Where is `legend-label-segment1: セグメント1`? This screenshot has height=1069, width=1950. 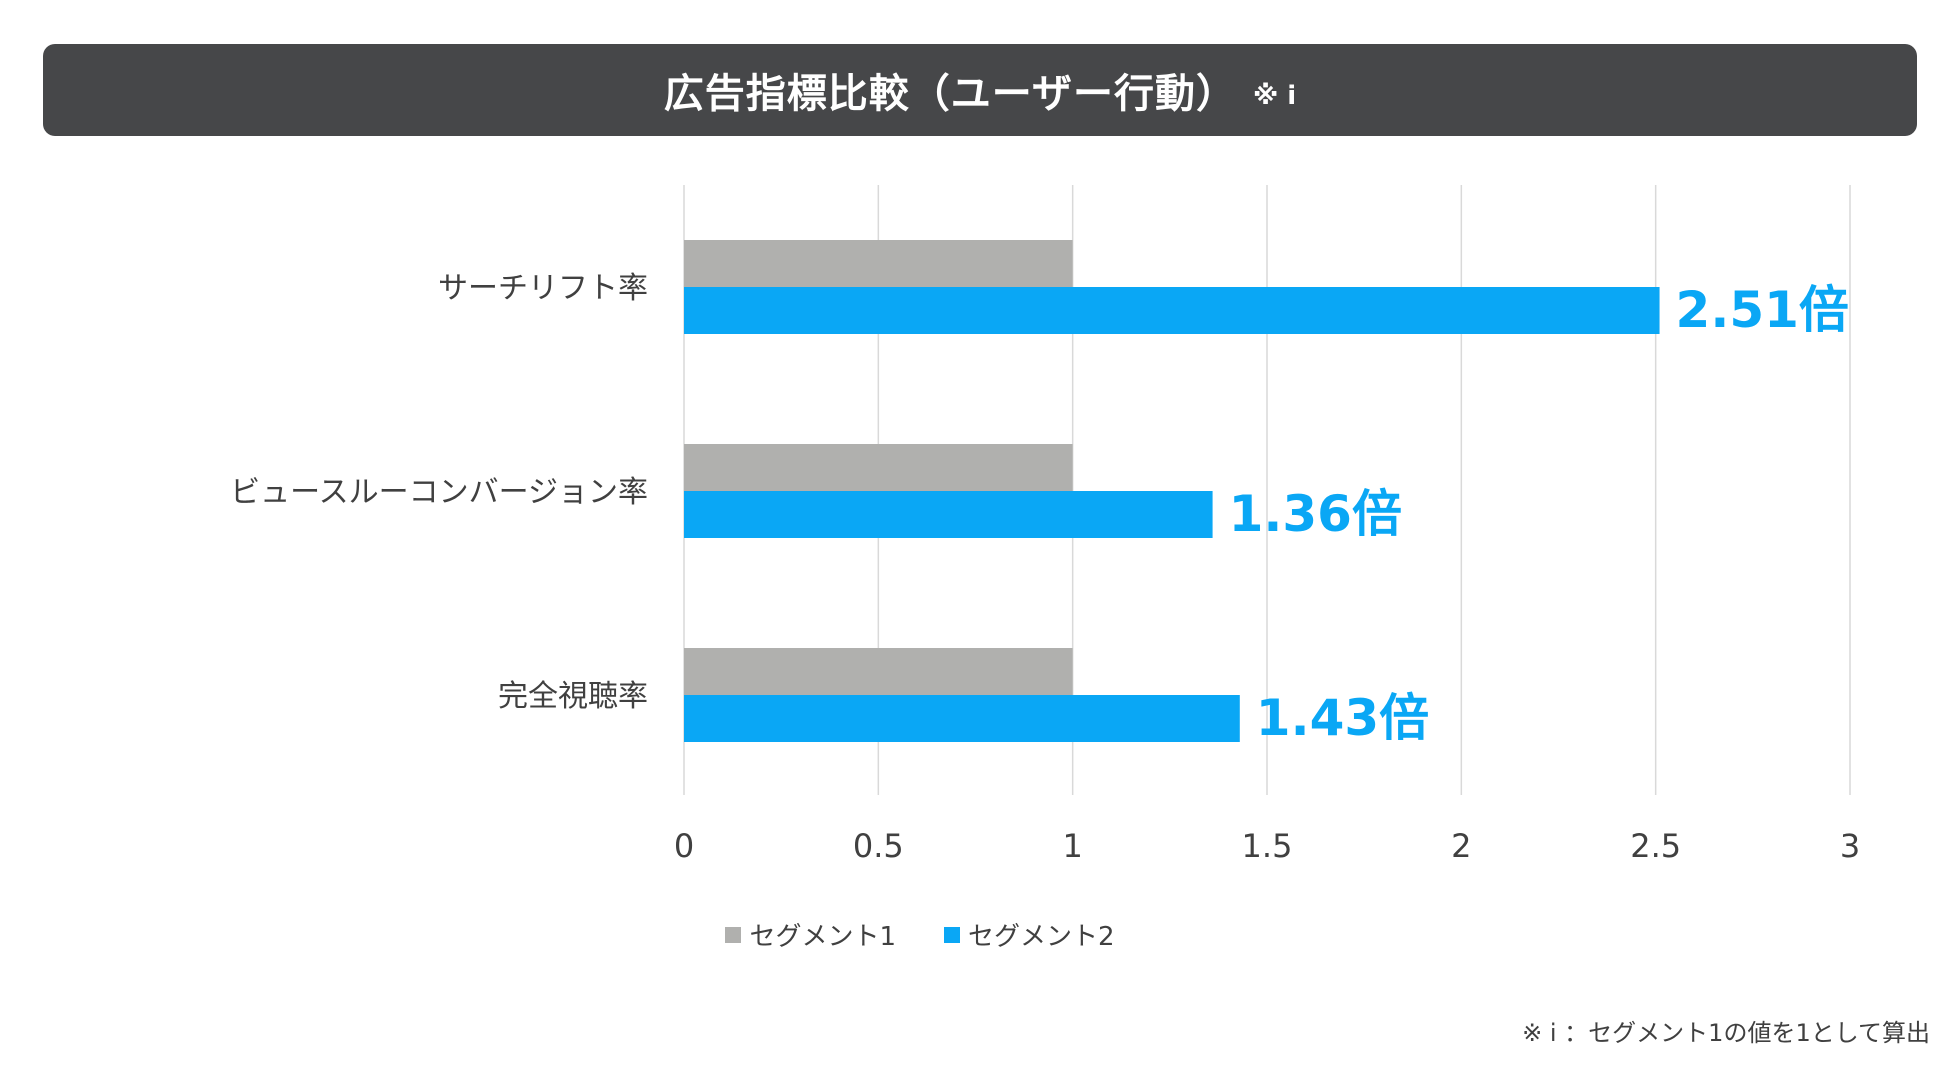 legend-label-segment1: セグメント1 is located at coordinates (822, 937).